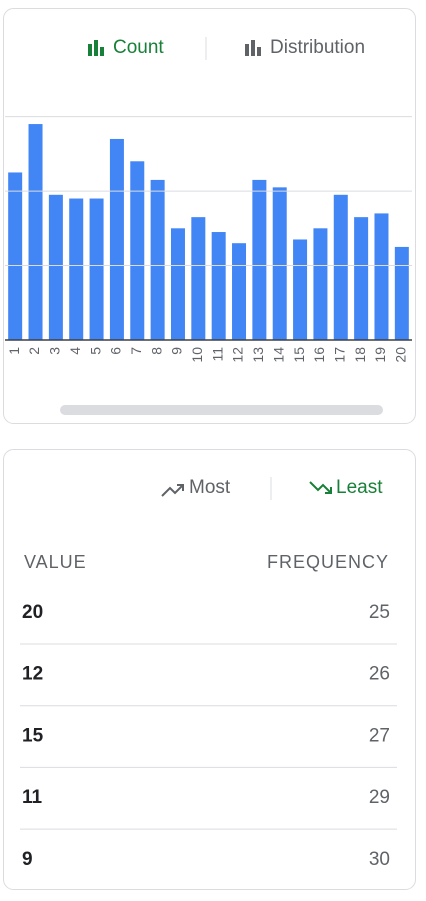  I want to click on x-tick-label: 7, so click(136, 351).